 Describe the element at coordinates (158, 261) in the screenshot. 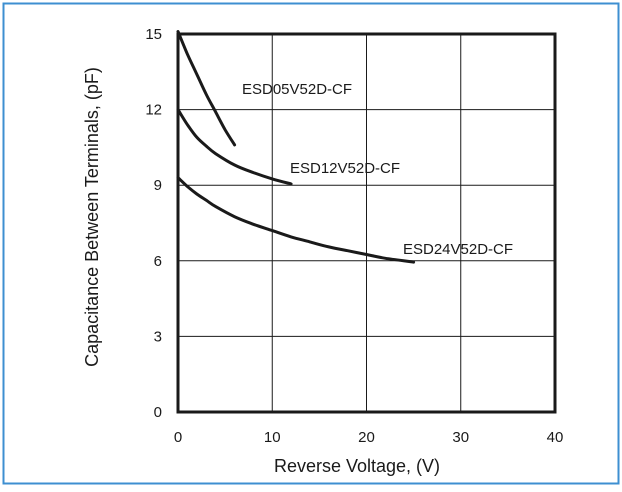

I see `y-tick-label: 6` at that location.